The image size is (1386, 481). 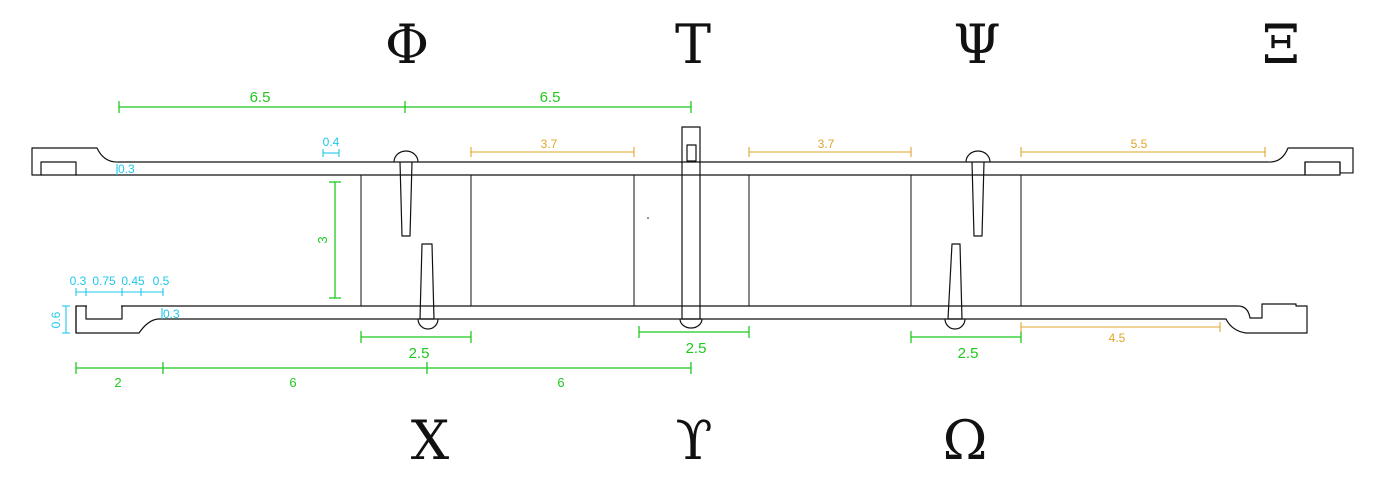 What do you see at coordinates (549, 144) in the screenshot?
I see `dim-gap-left-label: 3.7` at bounding box center [549, 144].